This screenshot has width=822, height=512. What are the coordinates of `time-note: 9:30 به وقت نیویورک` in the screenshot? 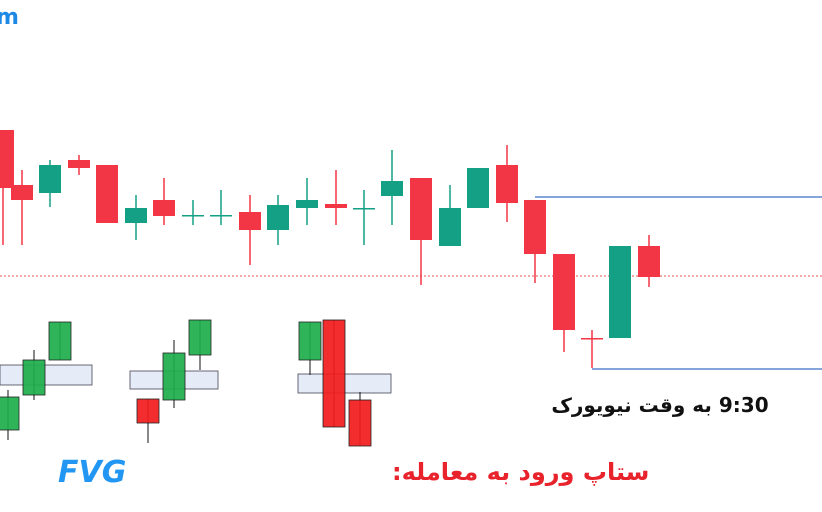 It's located at (659, 405).